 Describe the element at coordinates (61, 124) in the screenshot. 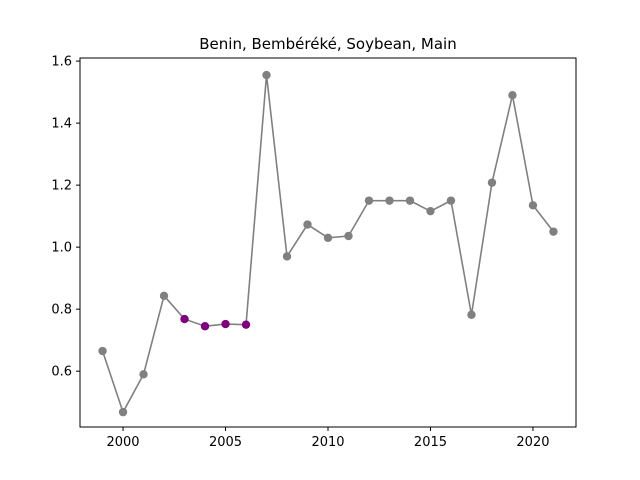

I see `y-tick-label: 1.4` at that location.